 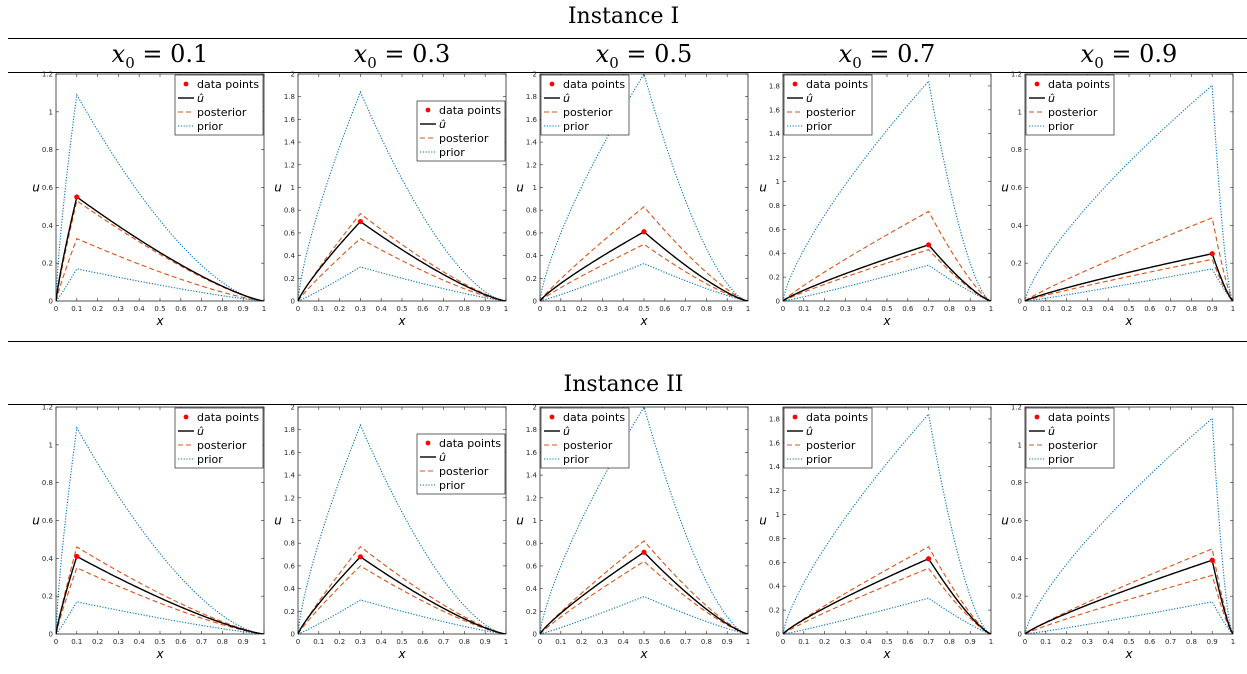 I want to click on y-tick-label: 2, so click(x=293, y=408).